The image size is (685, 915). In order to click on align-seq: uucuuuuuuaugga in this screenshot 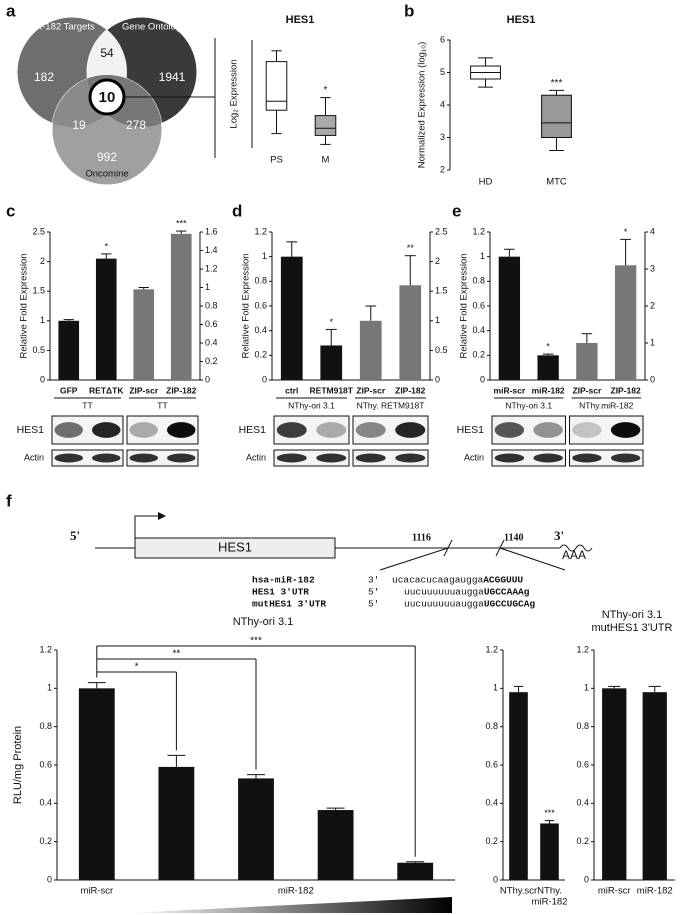, I will do `click(444, 592)`.